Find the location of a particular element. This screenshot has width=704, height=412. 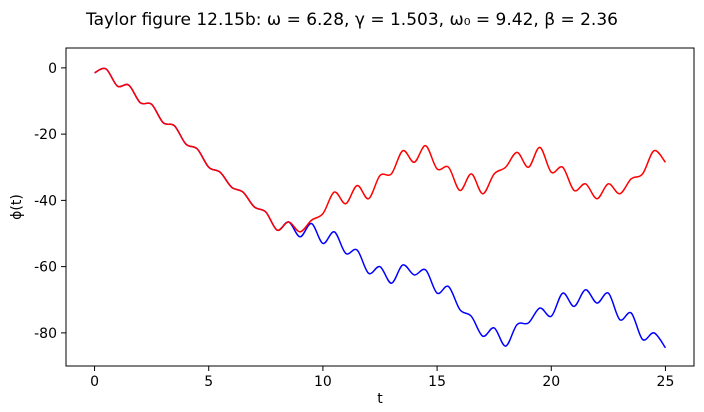

x-axis-label: t is located at coordinates (380, 399).